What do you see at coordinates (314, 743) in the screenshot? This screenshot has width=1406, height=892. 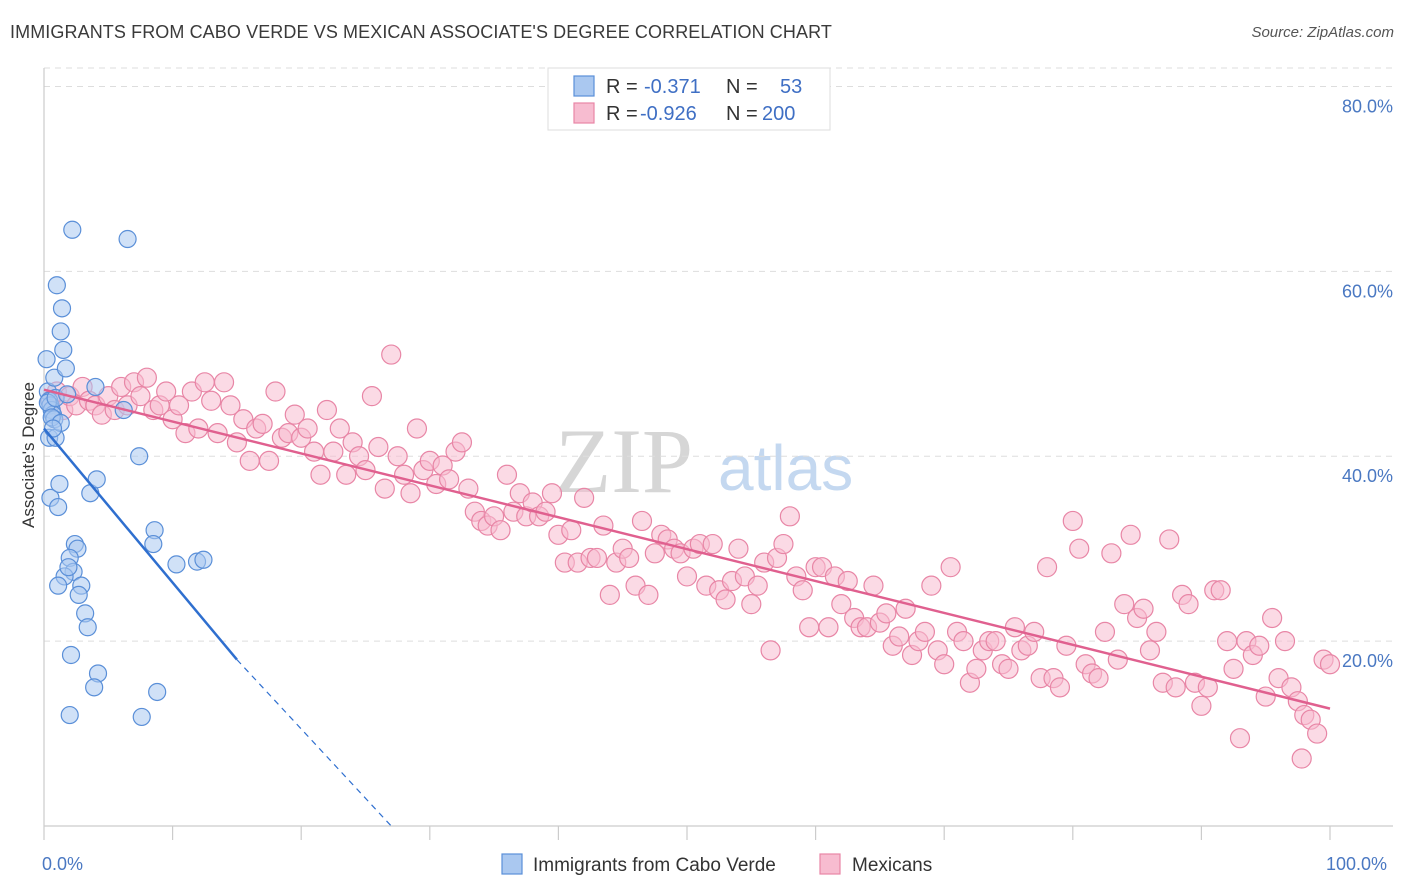 I see `cabo-verde-trend-extension` at bounding box center [314, 743].